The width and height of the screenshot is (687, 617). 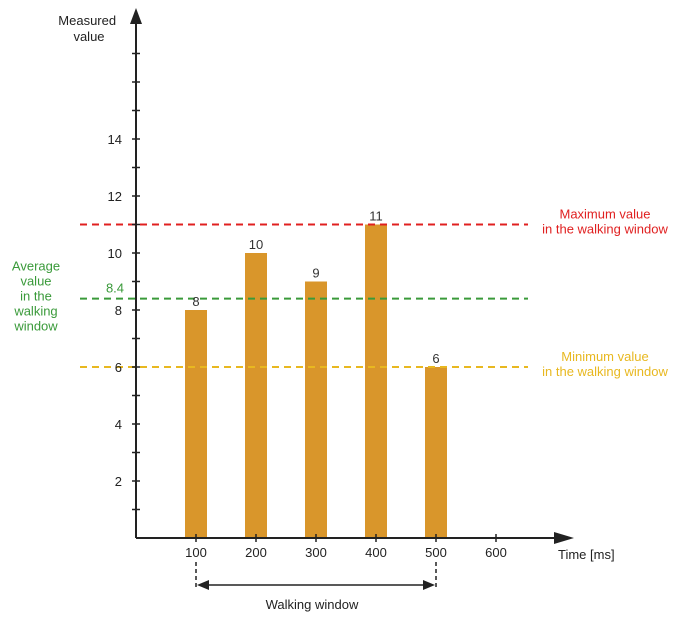 I want to click on maximum-annotation: Maximum value in the walking window, so click(x=605, y=222).